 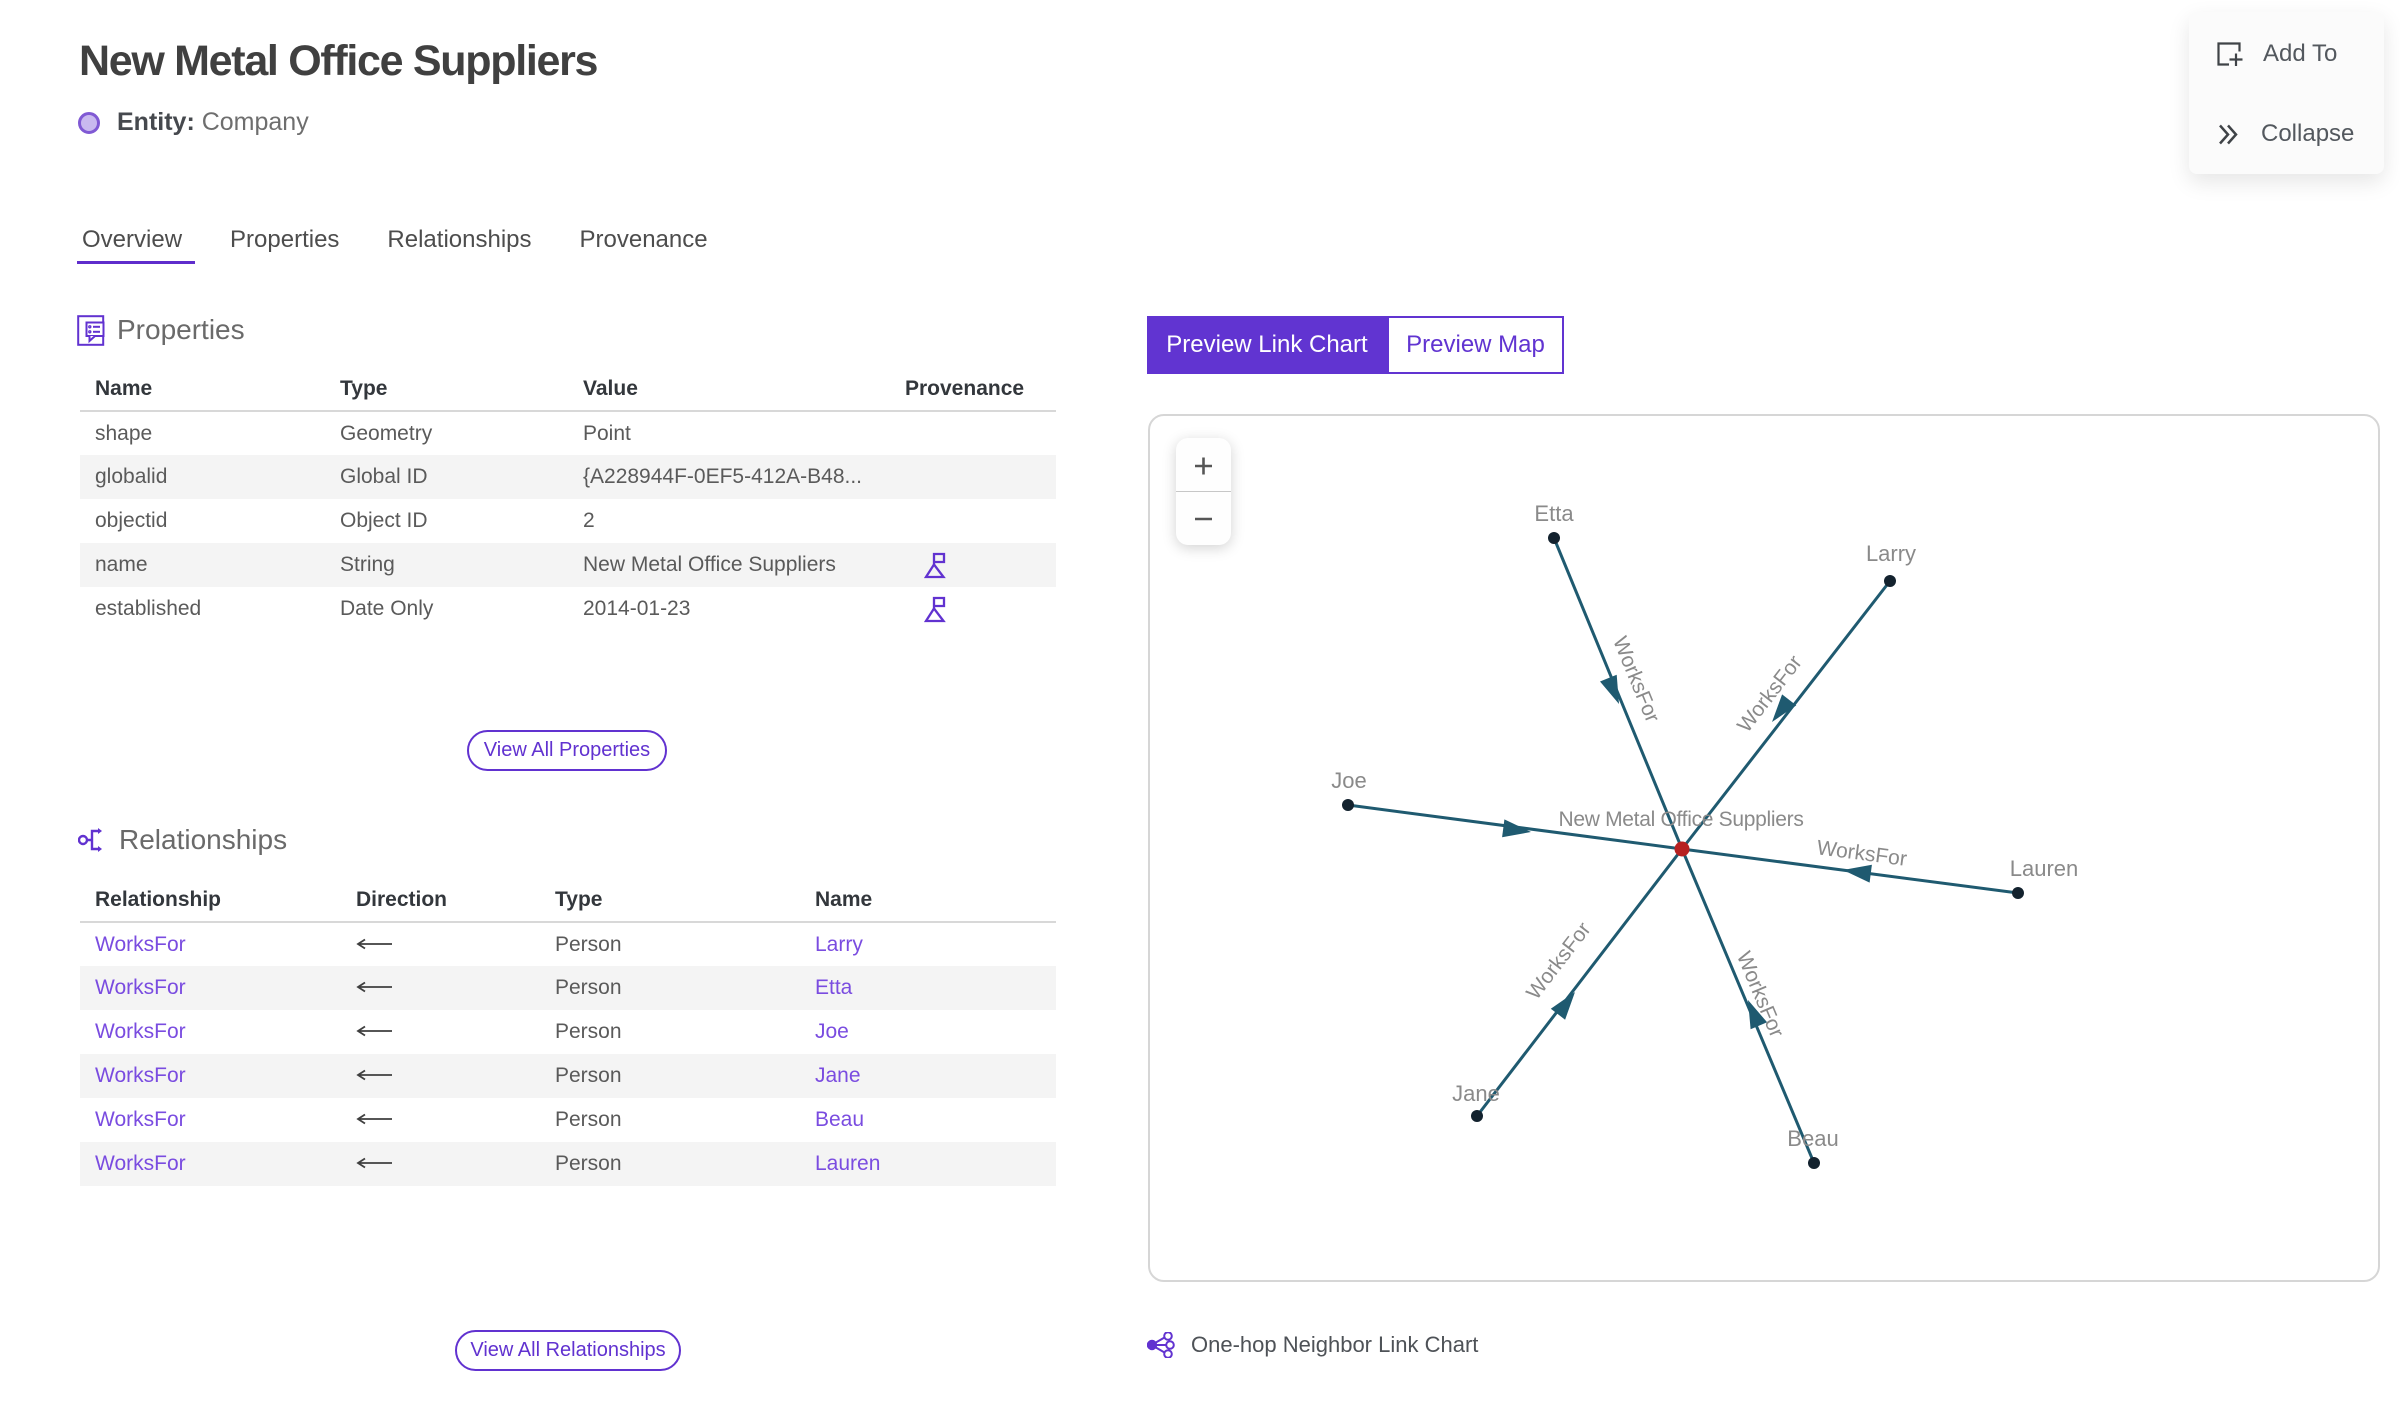 I want to click on svg-text: Larry, so click(x=1891, y=553).